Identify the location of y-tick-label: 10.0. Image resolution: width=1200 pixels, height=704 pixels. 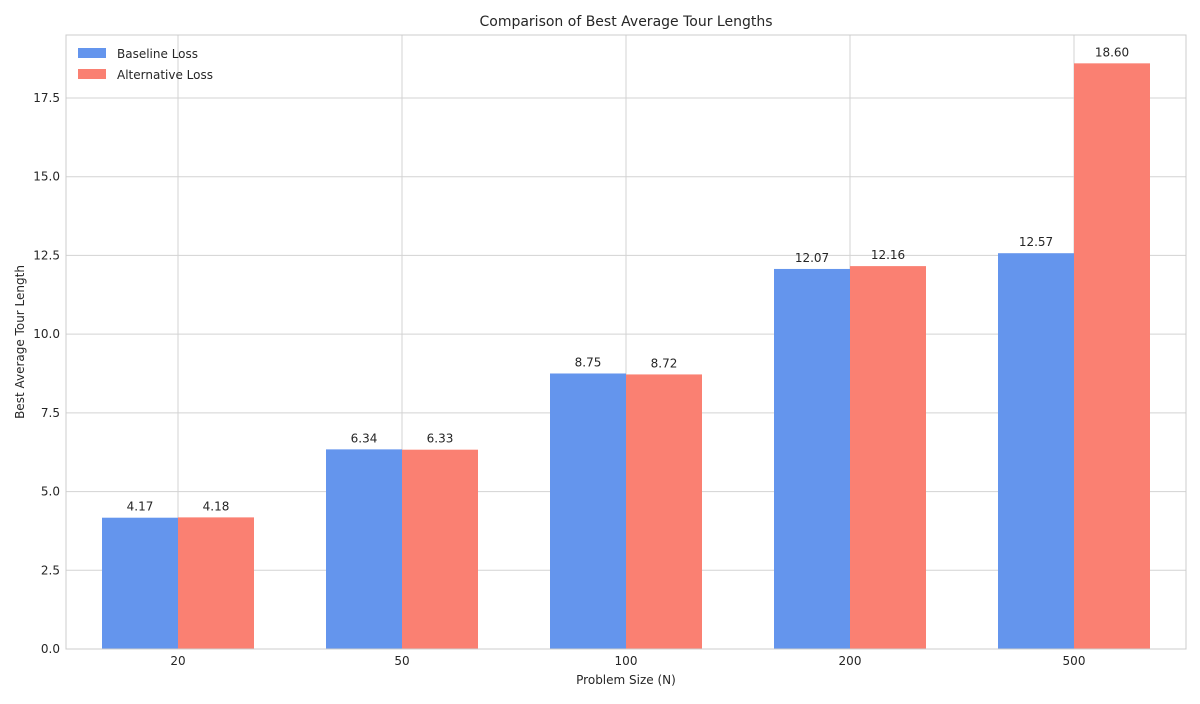
(46, 334).